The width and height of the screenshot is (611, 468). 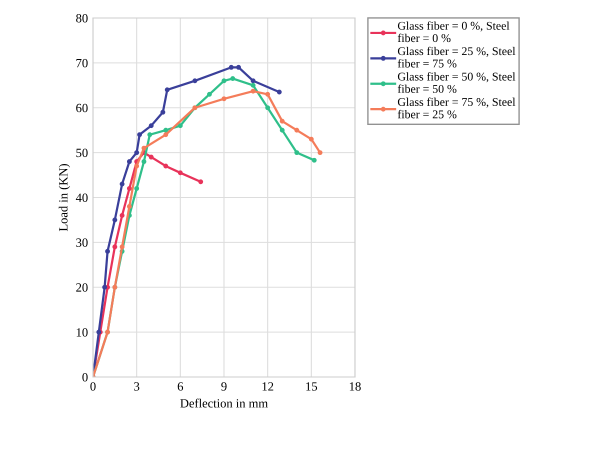 What do you see at coordinates (355, 386) in the screenshot?
I see `x-tick-label: 18` at bounding box center [355, 386].